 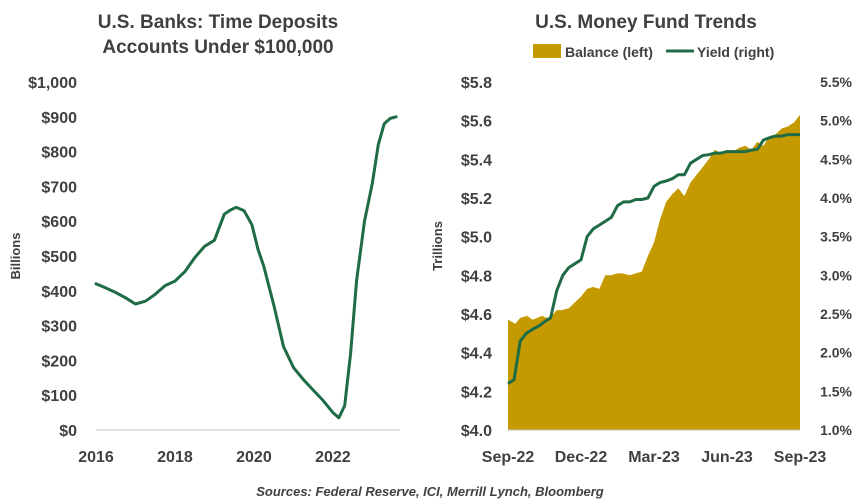 What do you see at coordinates (476, 199) in the screenshot?
I see `right-left-y-tick-label: $5.2` at bounding box center [476, 199].